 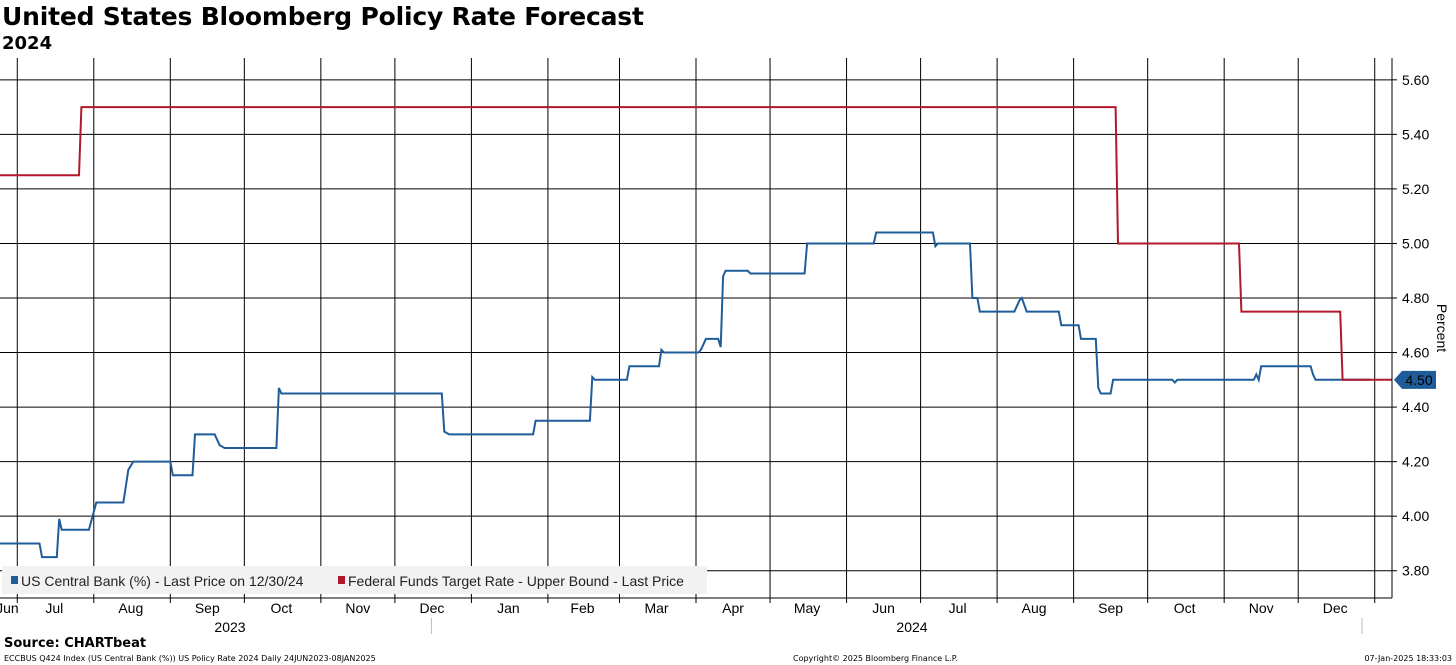 What do you see at coordinates (1415, 80) in the screenshot?
I see `y-tick-label: 5.60` at bounding box center [1415, 80].